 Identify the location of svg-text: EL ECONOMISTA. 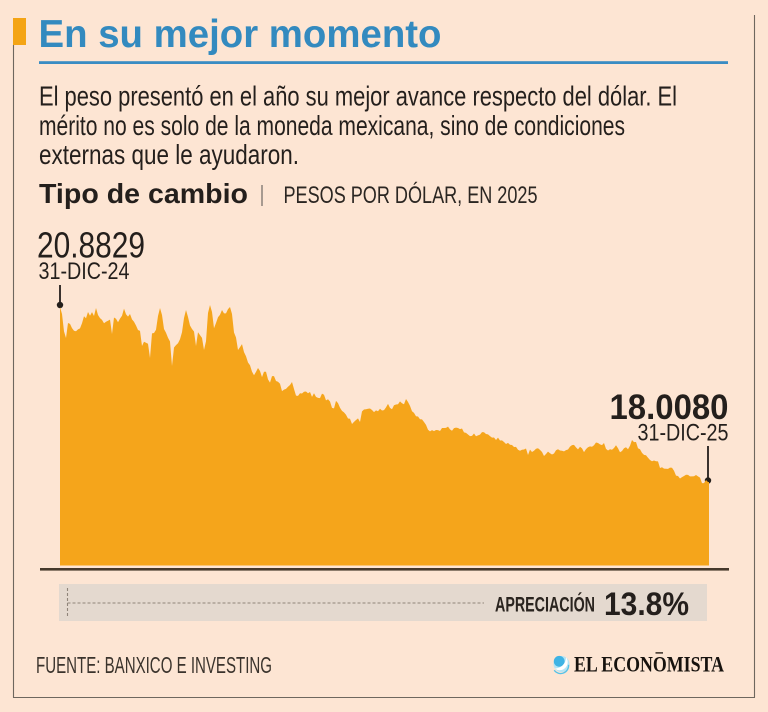
(649, 664).